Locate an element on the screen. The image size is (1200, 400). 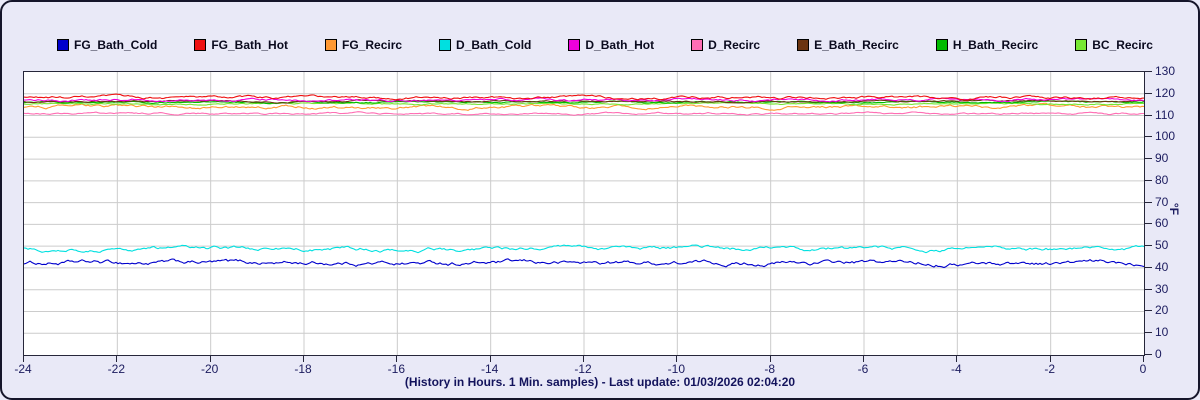
x-axis-tick-label: 0 is located at coordinates (1143, 369).